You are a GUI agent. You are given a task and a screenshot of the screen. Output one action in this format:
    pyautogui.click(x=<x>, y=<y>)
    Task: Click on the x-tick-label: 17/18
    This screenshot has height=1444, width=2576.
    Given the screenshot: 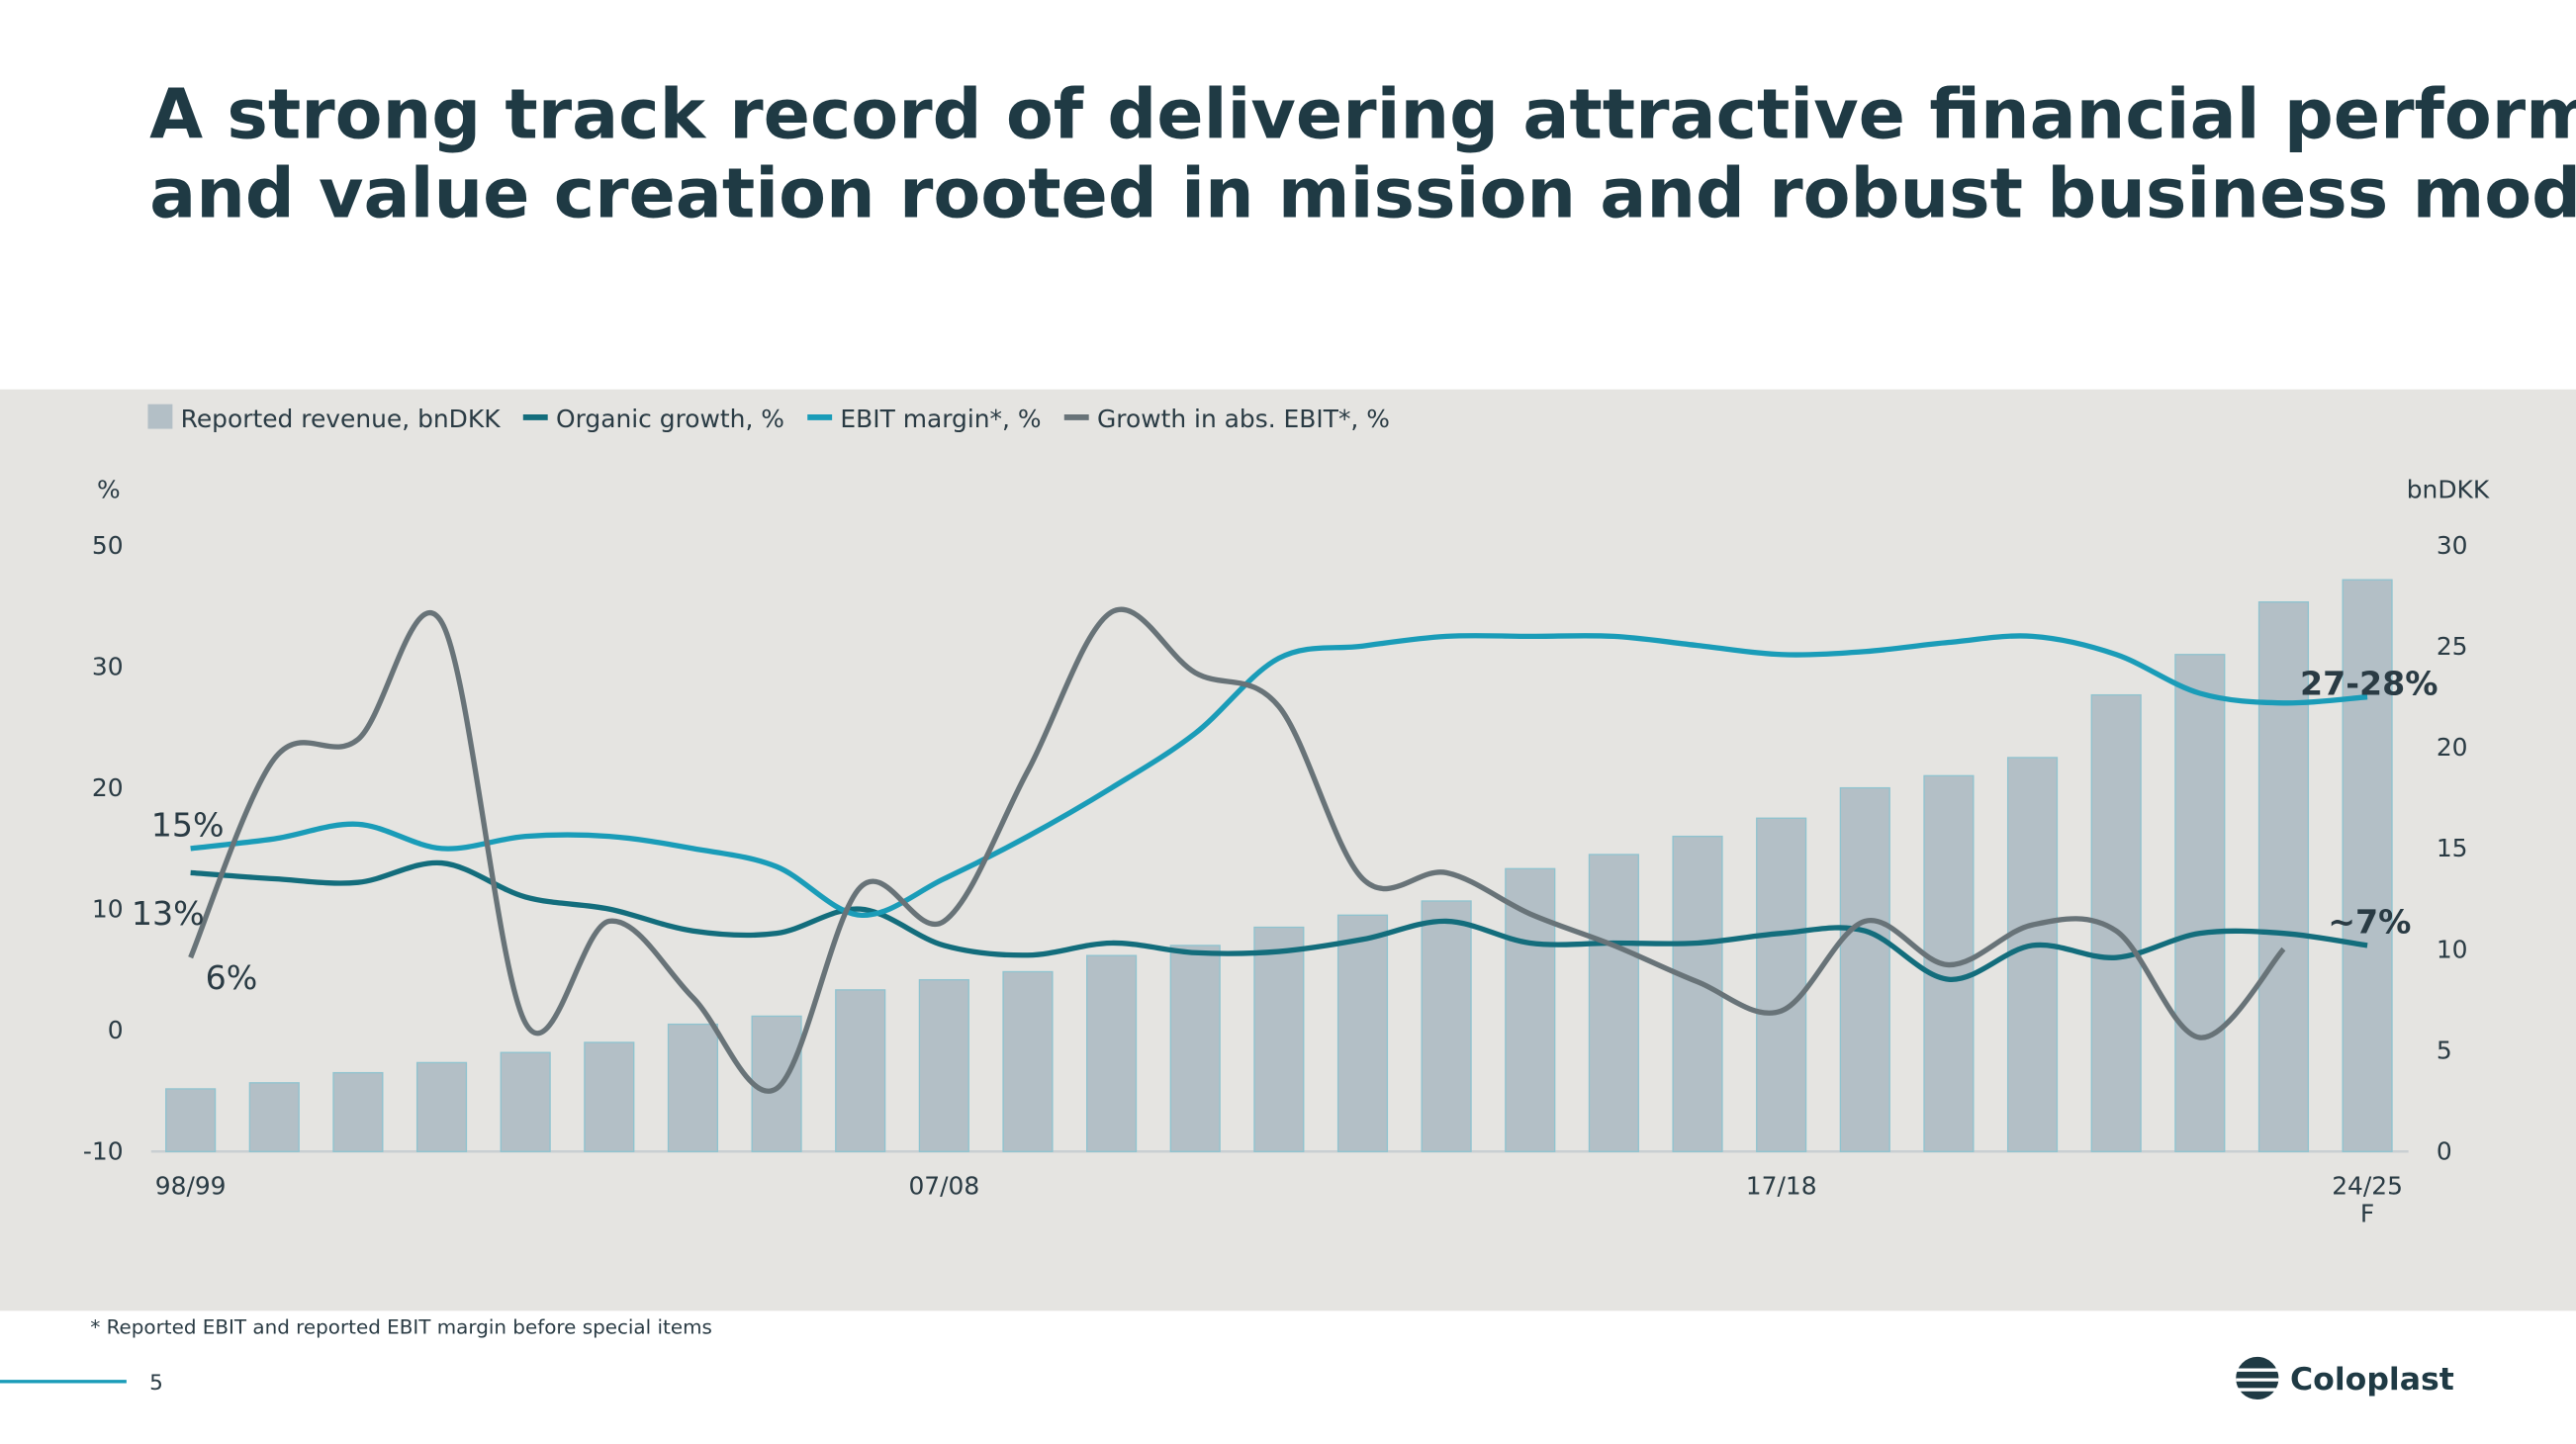 What is the action you would take?
    pyautogui.click(x=1782, y=1185)
    